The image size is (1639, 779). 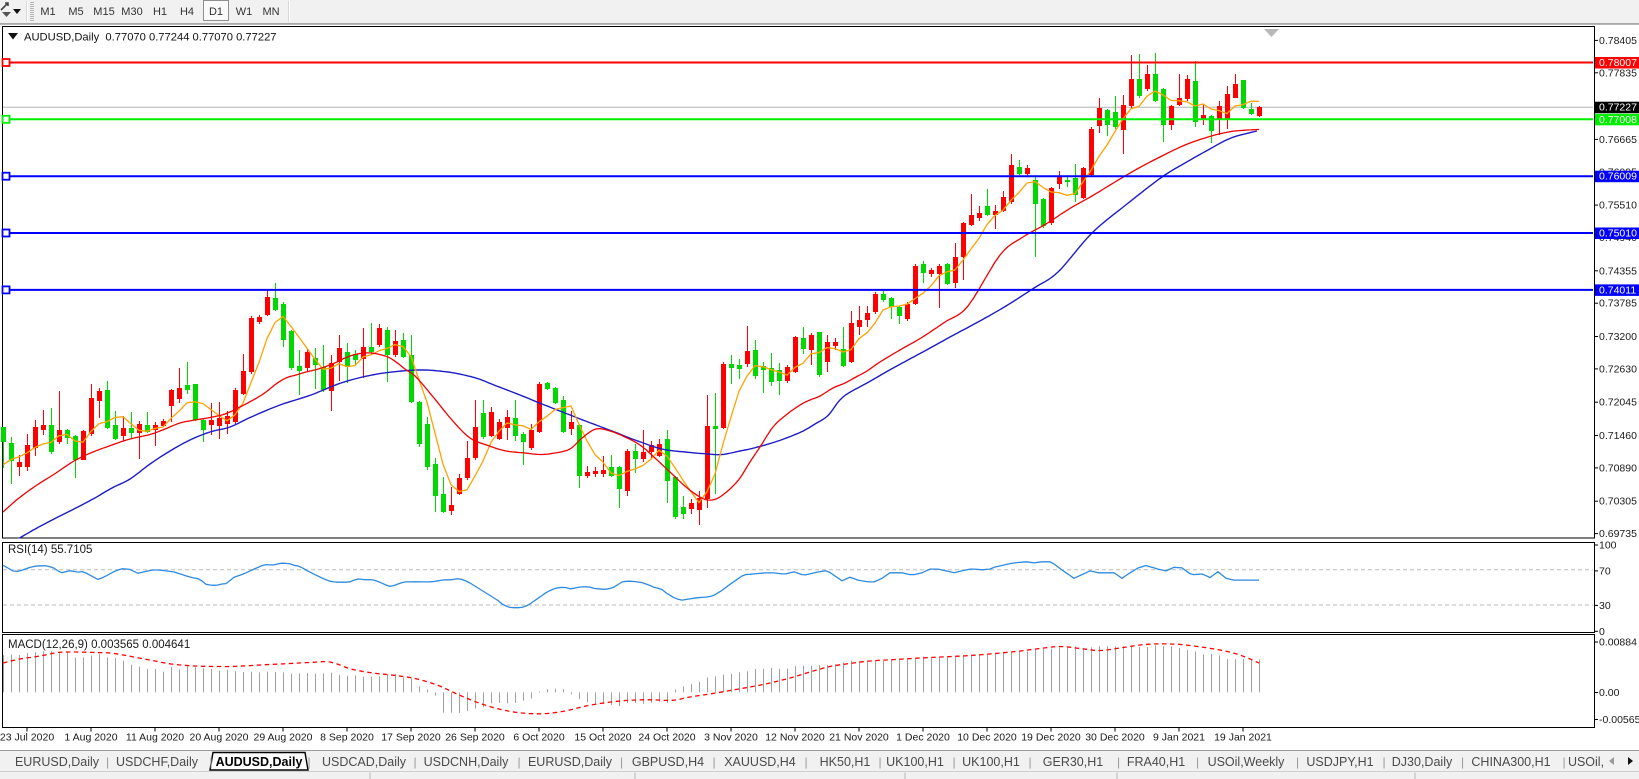 What do you see at coordinates (1115, 738) in the screenshot?
I see `svg-text: 30 Dec 2020` at bounding box center [1115, 738].